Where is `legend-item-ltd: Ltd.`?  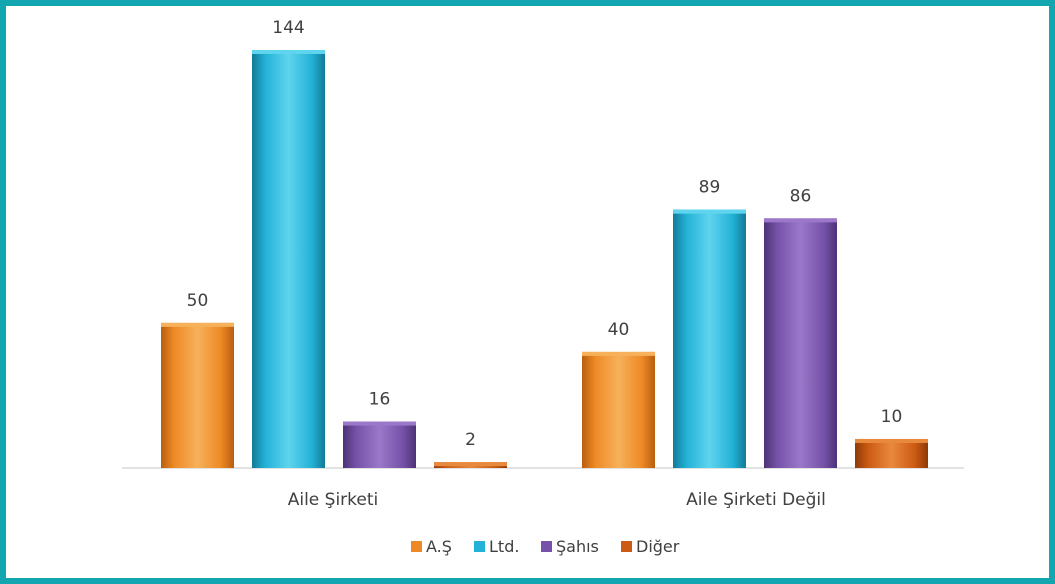
legend-item-ltd: Ltd. is located at coordinates (496, 546).